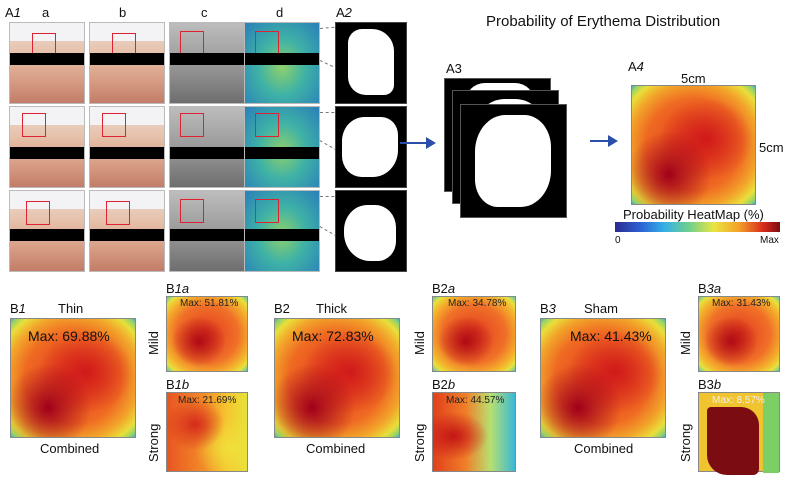 This screenshot has height=500, width=796. I want to click on probability-heatmap, so click(693, 145).